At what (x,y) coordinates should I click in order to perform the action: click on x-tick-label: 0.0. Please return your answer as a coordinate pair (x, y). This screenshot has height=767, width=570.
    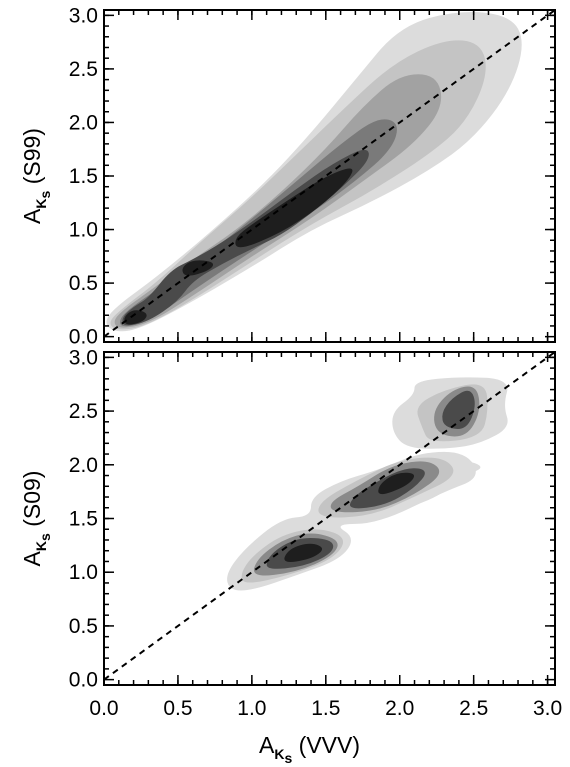
    Looking at the image, I should click on (103, 708).